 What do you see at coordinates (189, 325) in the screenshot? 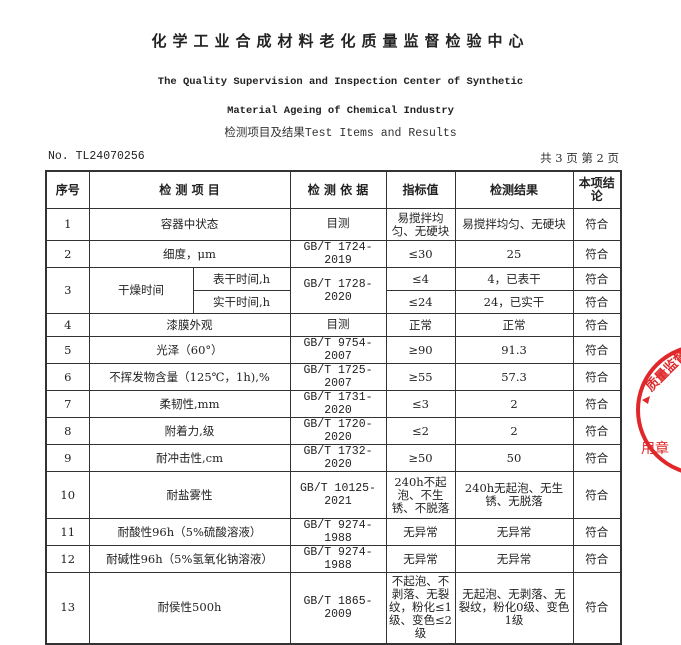
I see `test-item: 漆膜外观` at bounding box center [189, 325].